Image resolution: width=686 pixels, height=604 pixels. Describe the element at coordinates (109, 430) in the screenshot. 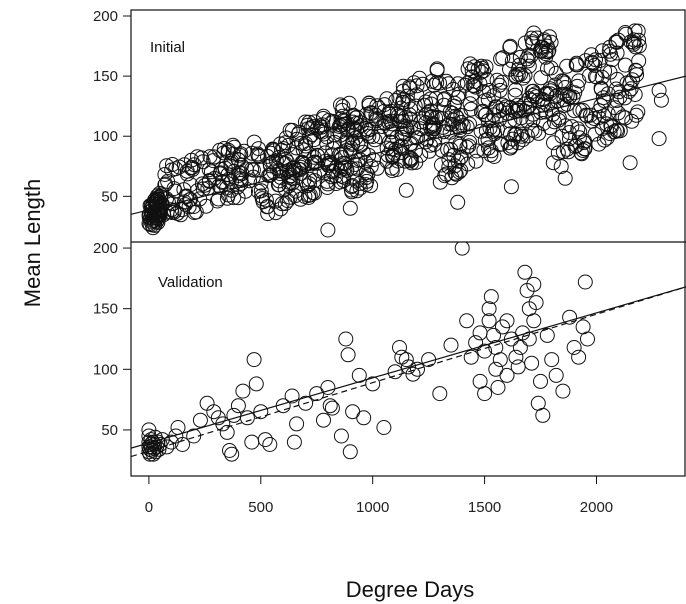

I see `y-tick-label-1-0: 50` at that location.